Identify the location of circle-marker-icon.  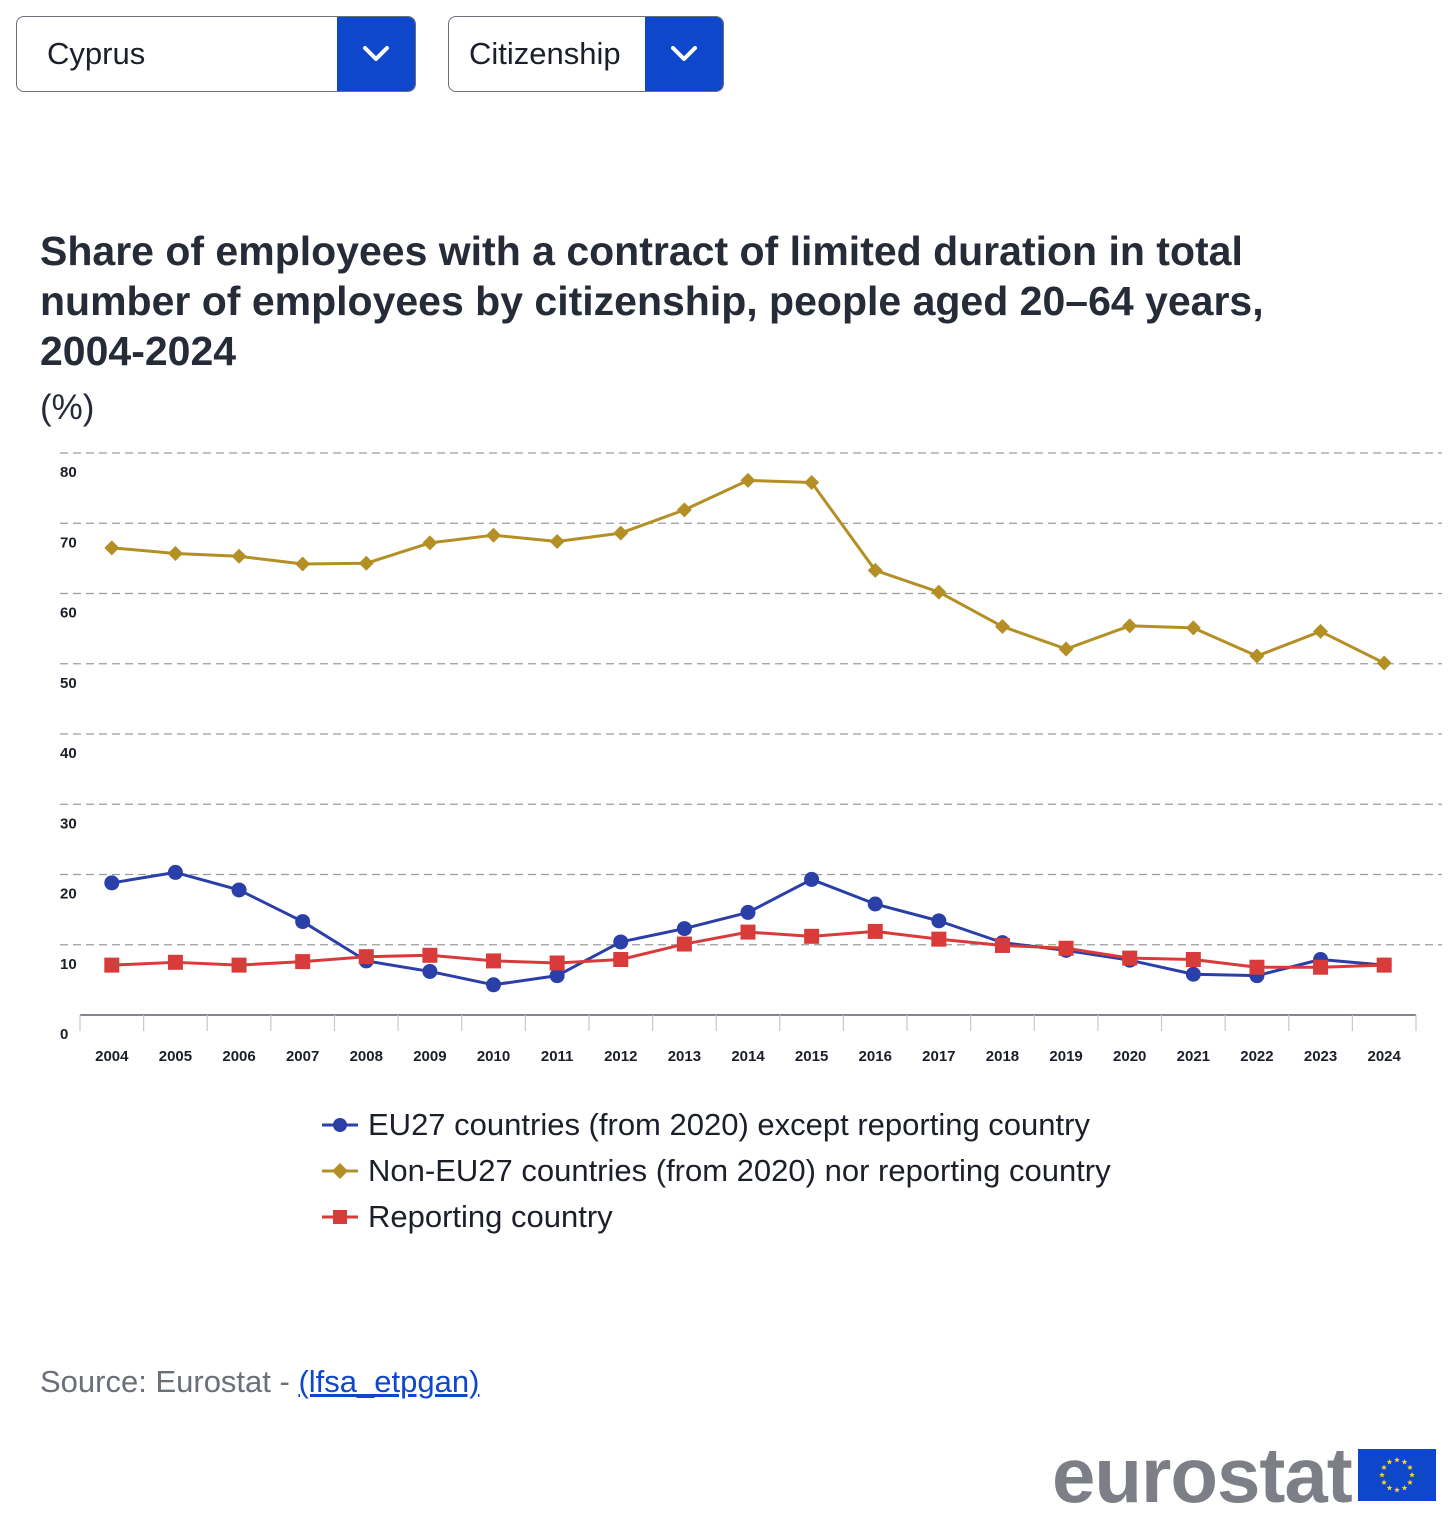
(340, 1125).